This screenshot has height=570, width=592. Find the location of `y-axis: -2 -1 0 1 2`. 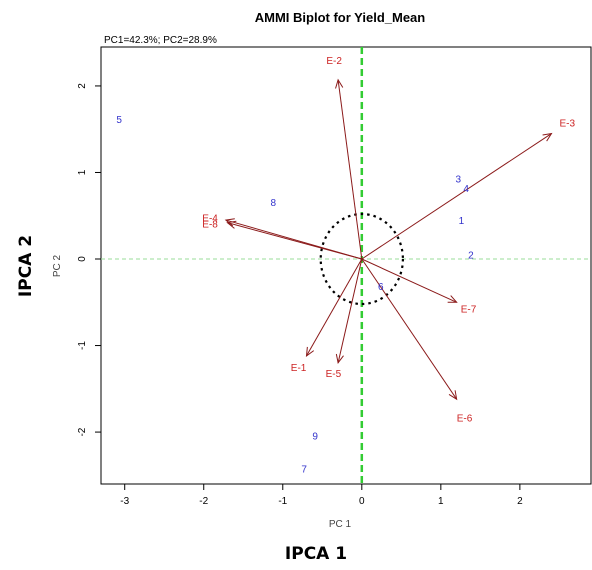

y-axis: -2 -1 0 1 2 is located at coordinates (89, 260).